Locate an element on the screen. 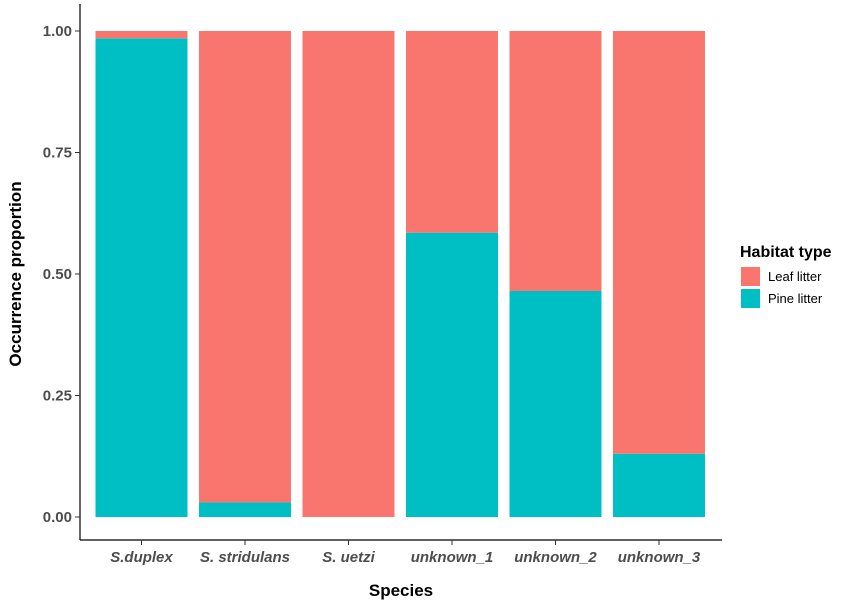  y-tick-label: 0.75 is located at coordinates (57, 153).